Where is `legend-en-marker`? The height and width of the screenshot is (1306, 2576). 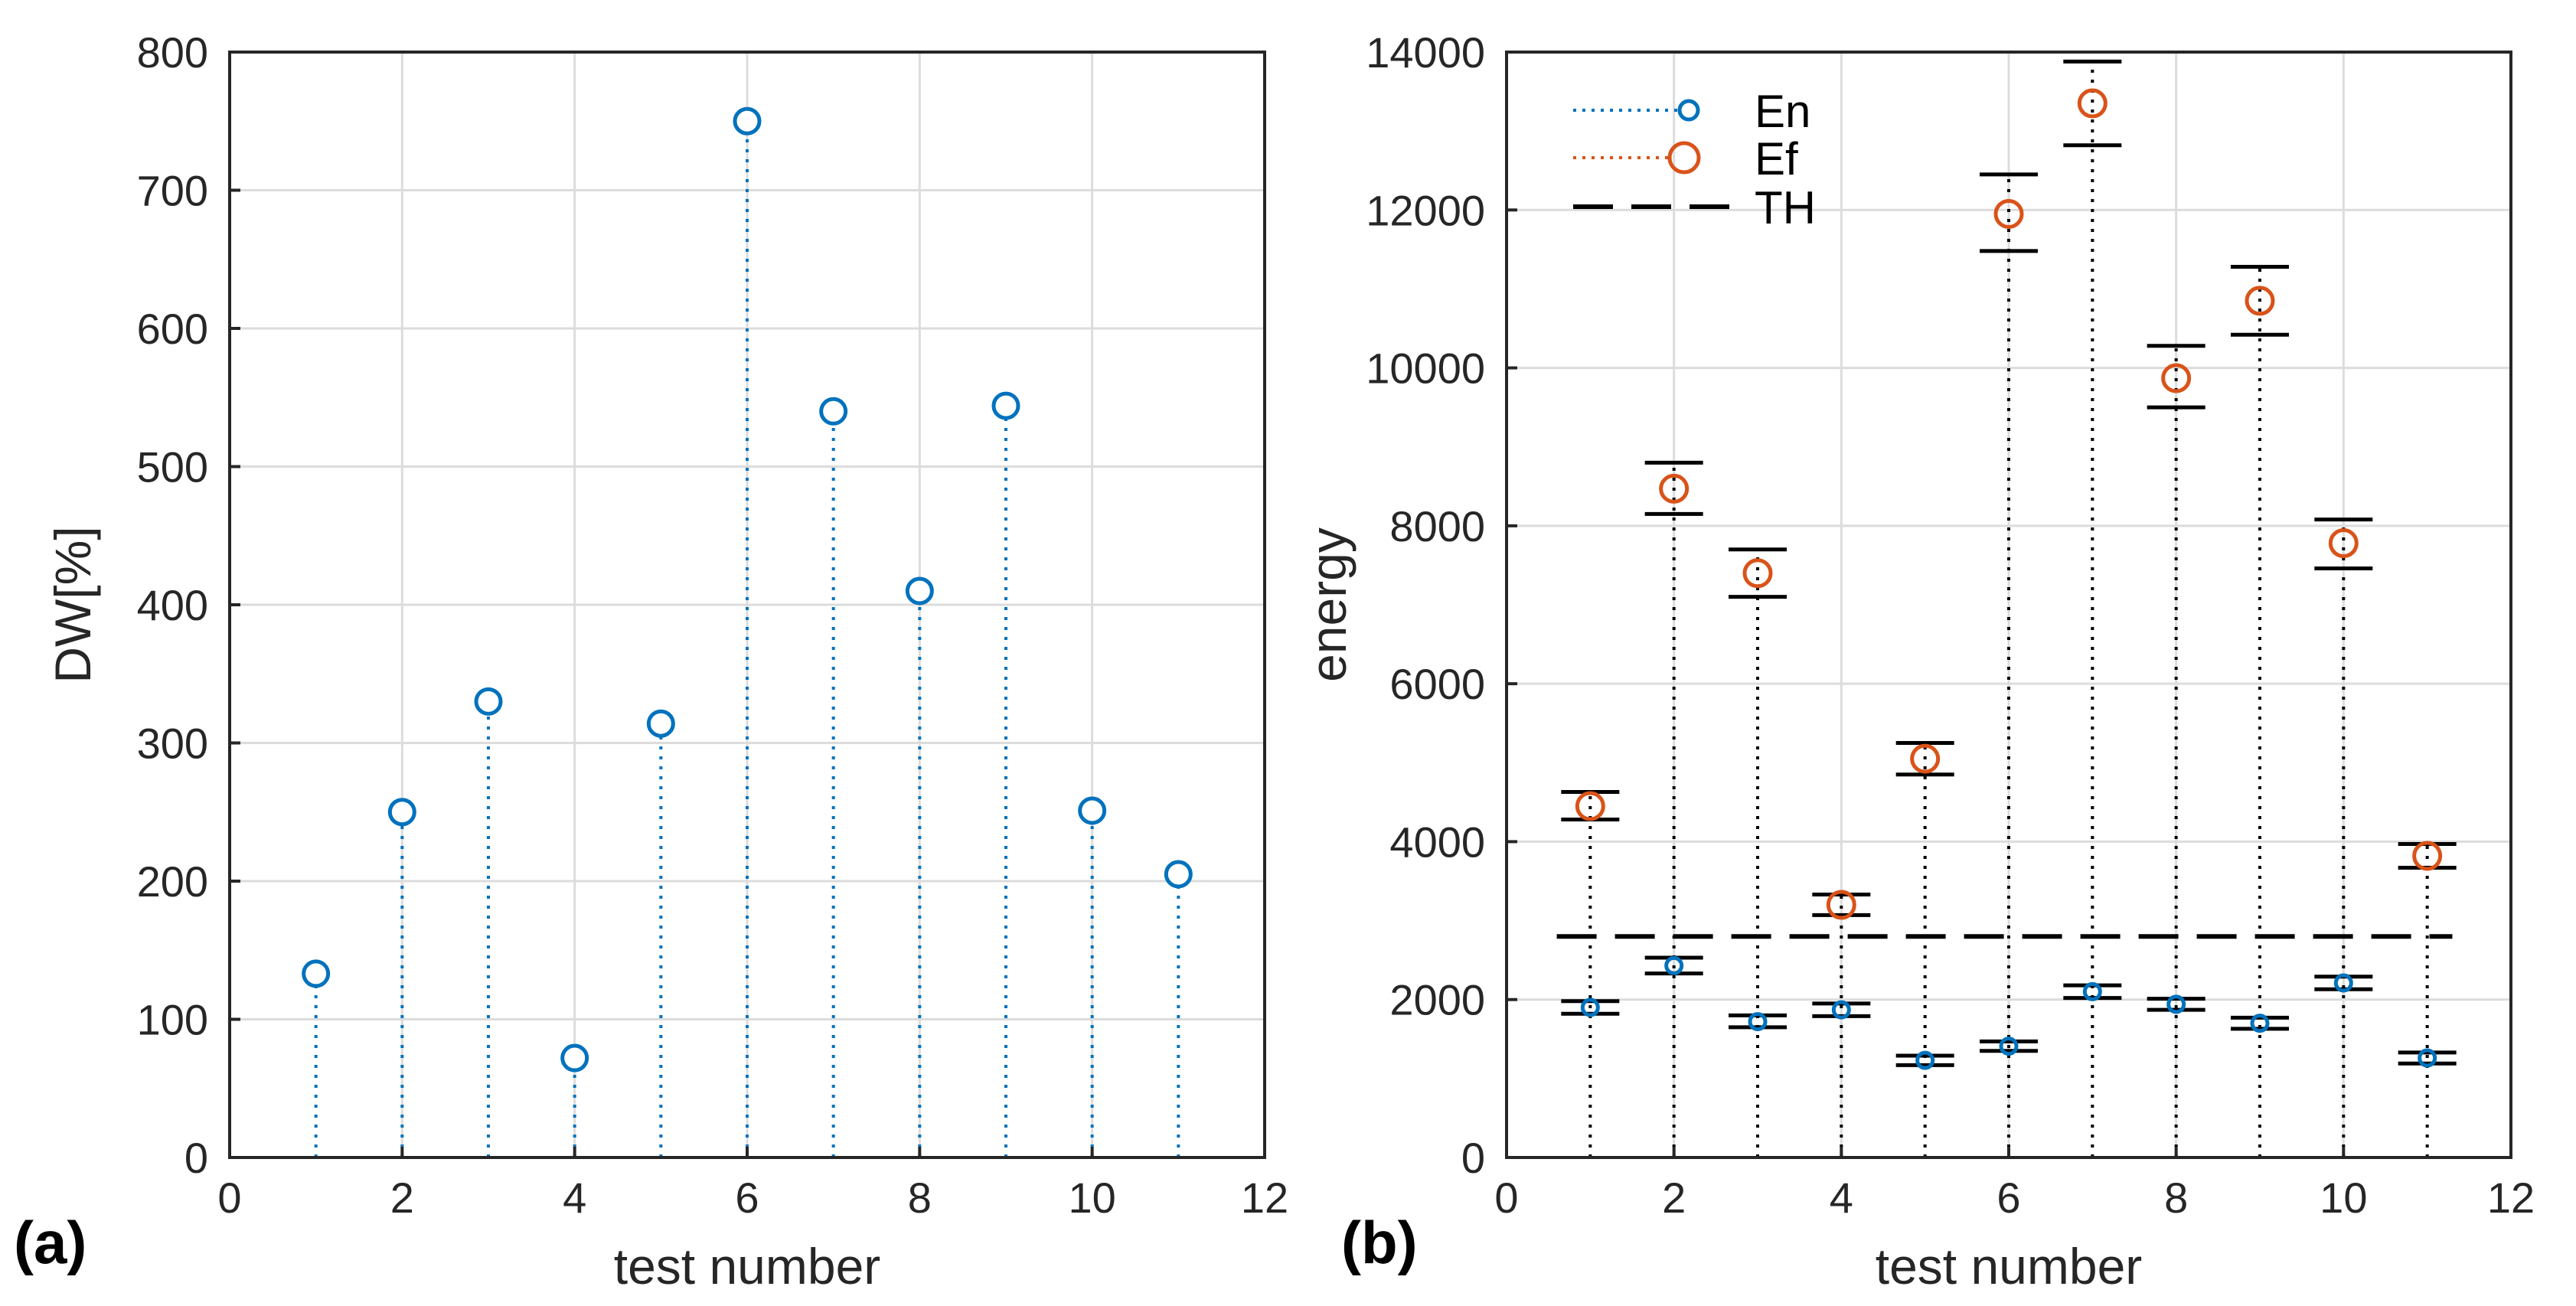 legend-en-marker is located at coordinates (1689, 111).